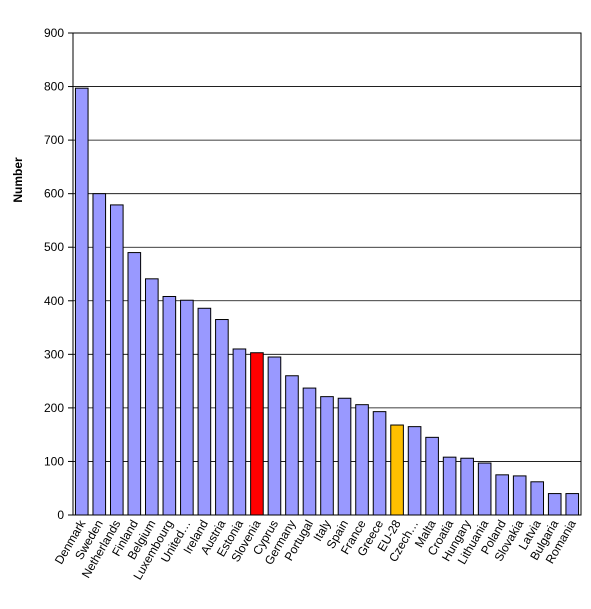  What do you see at coordinates (467, 486) in the screenshot?
I see `bar-hungary` at bounding box center [467, 486].